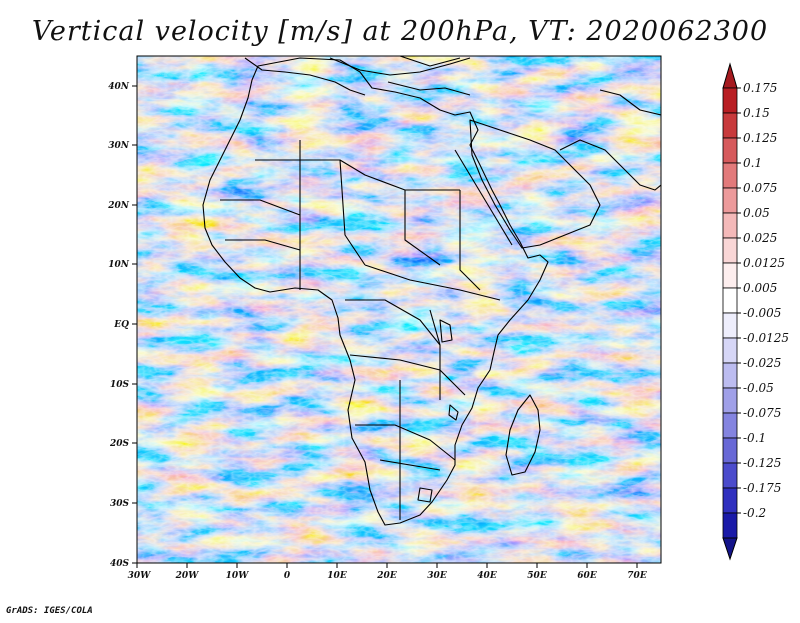 The width and height of the screenshot is (800, 623). What do you see at coordinates (587, 576) in the screenshot?
I see `lon-tick-label: 60E` at bounding box center [587, 576].